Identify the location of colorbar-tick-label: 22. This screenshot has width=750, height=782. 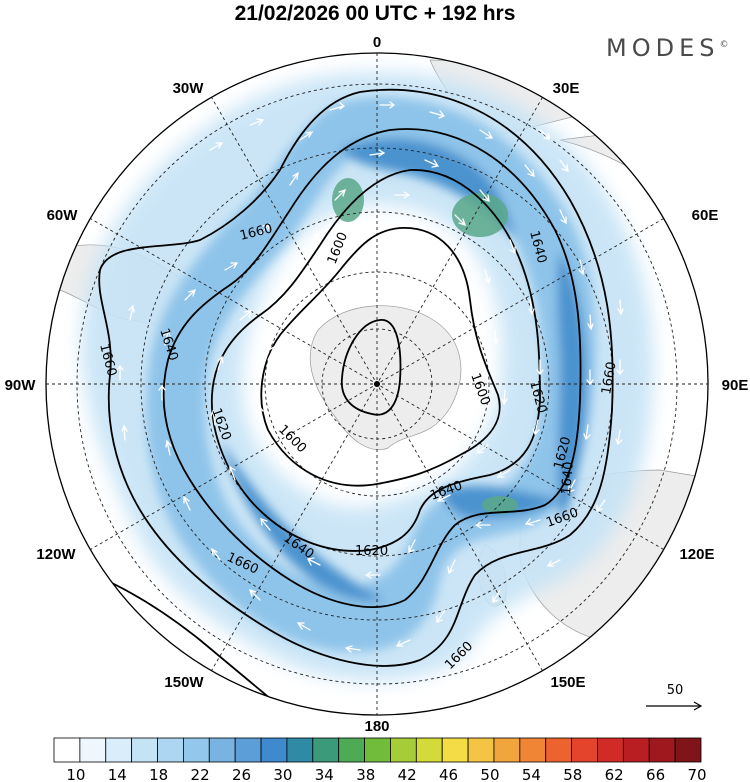
(200, 774).